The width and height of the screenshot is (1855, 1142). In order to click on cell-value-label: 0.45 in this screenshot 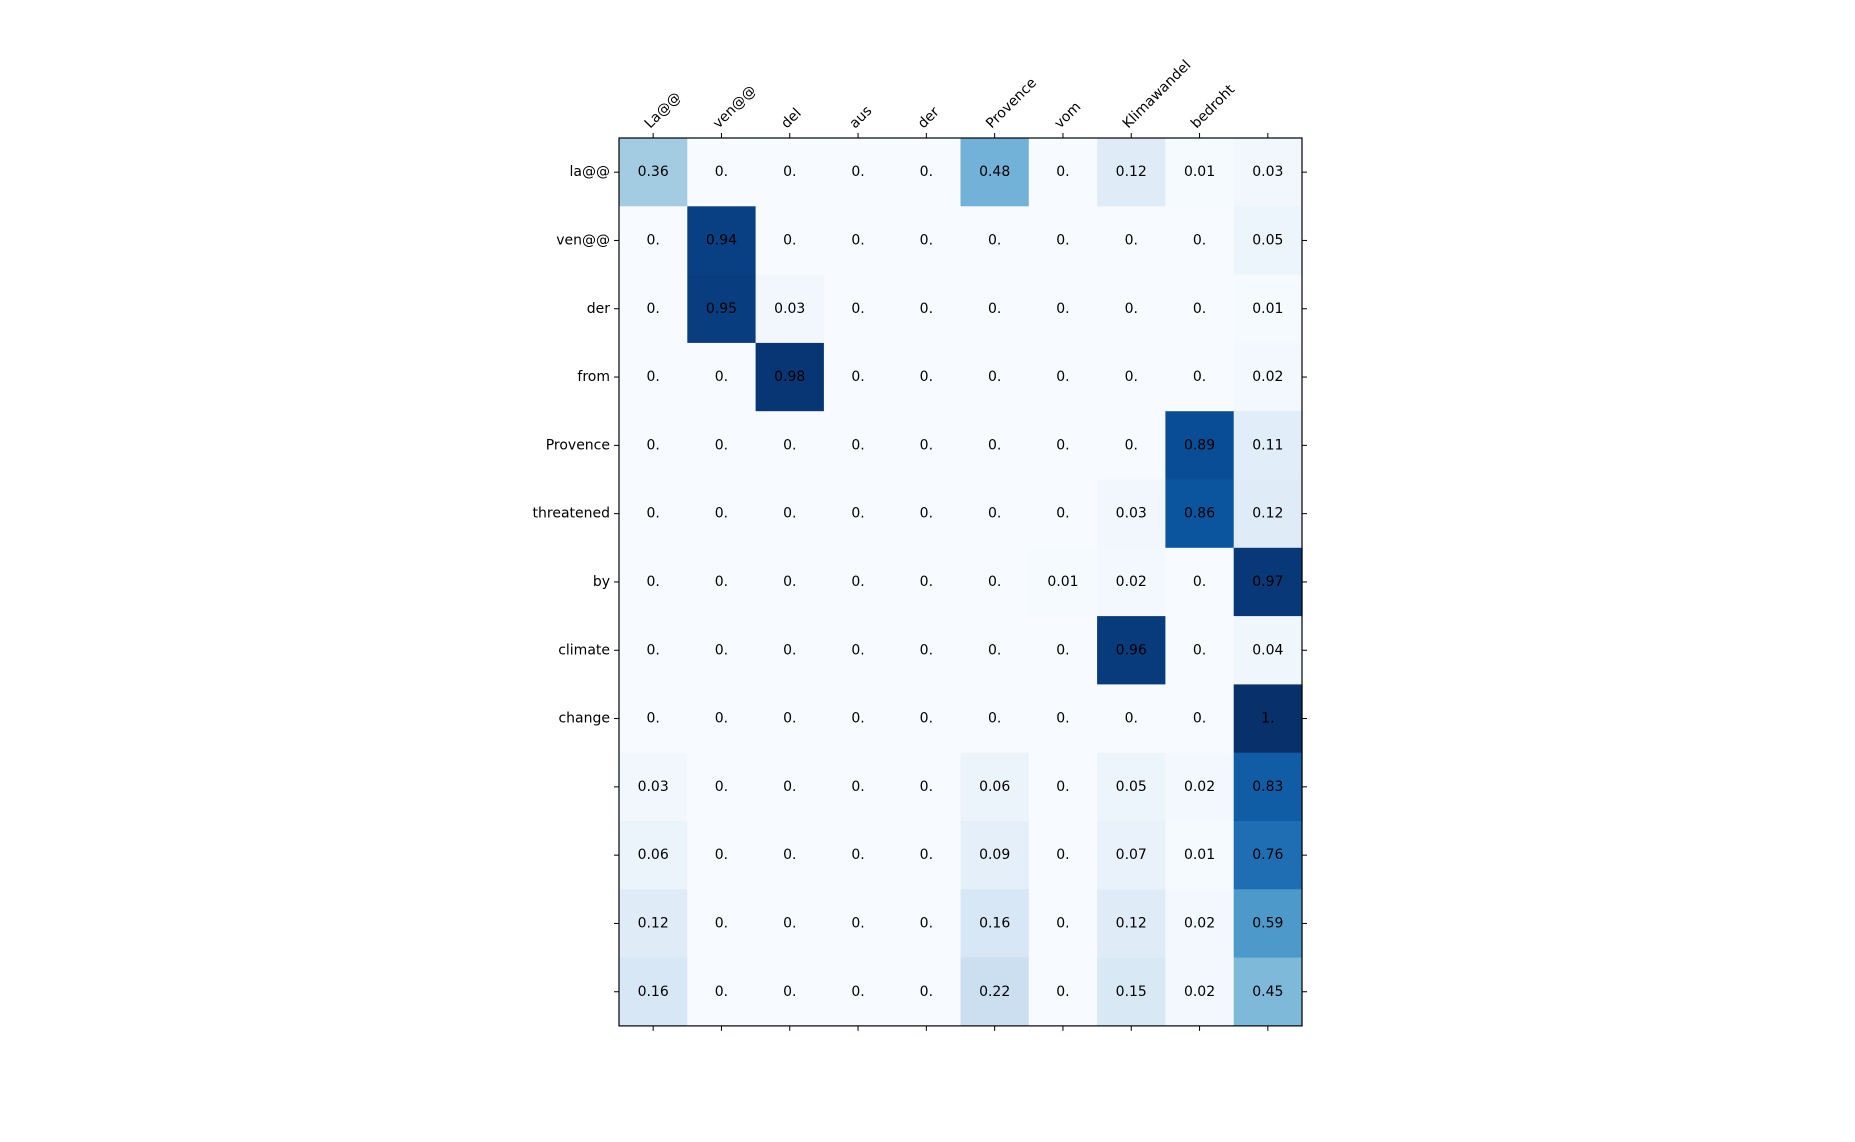, I will do `click(1267, 992)`.